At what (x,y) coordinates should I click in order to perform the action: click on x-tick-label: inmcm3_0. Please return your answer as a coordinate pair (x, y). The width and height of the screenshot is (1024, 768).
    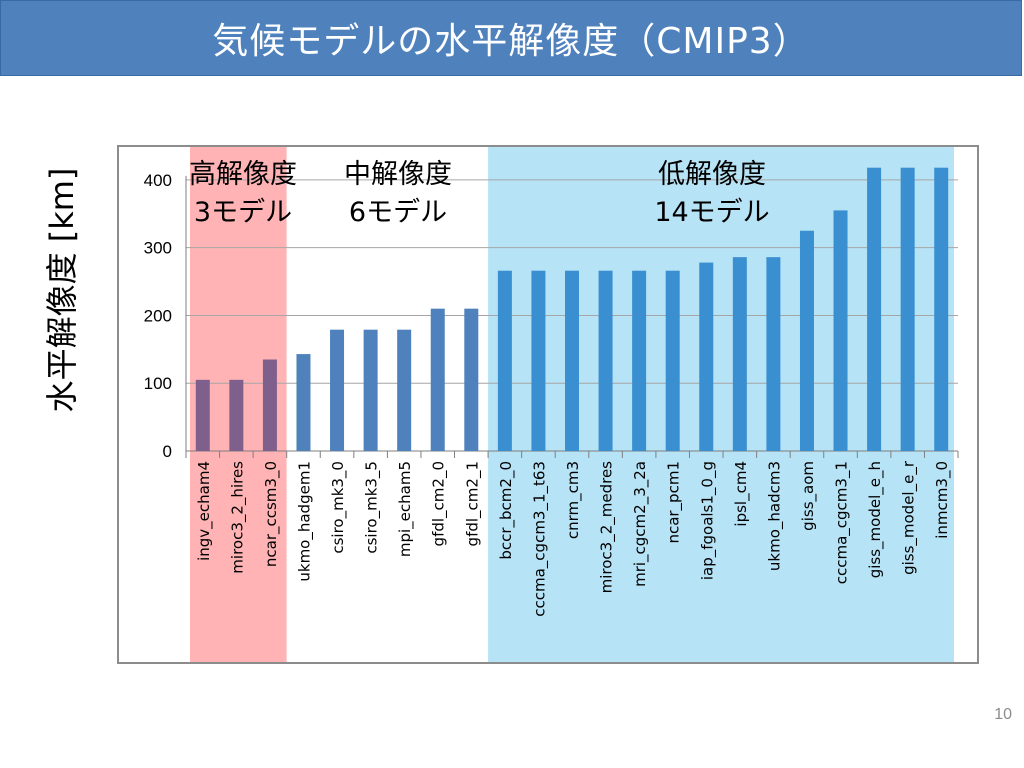
    Looking at the image, I should click on (942, 500).